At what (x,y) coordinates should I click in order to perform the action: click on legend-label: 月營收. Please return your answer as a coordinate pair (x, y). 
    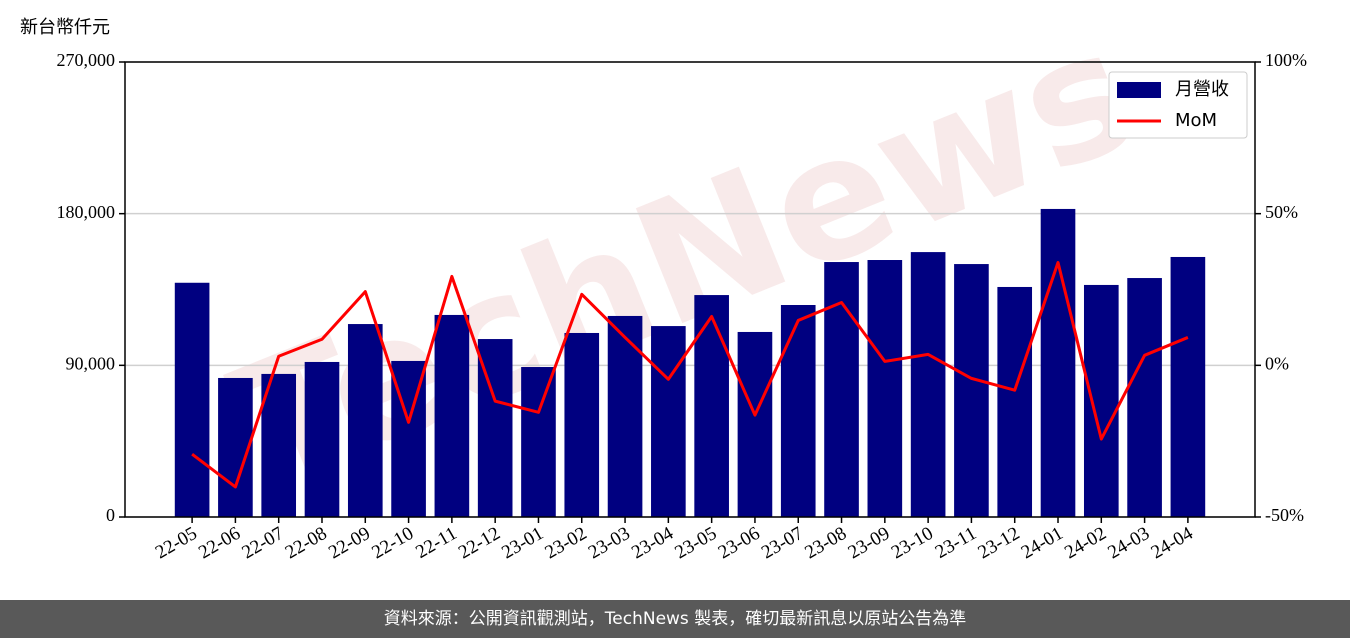
    Looking at the image, I should click on (1202, 89).